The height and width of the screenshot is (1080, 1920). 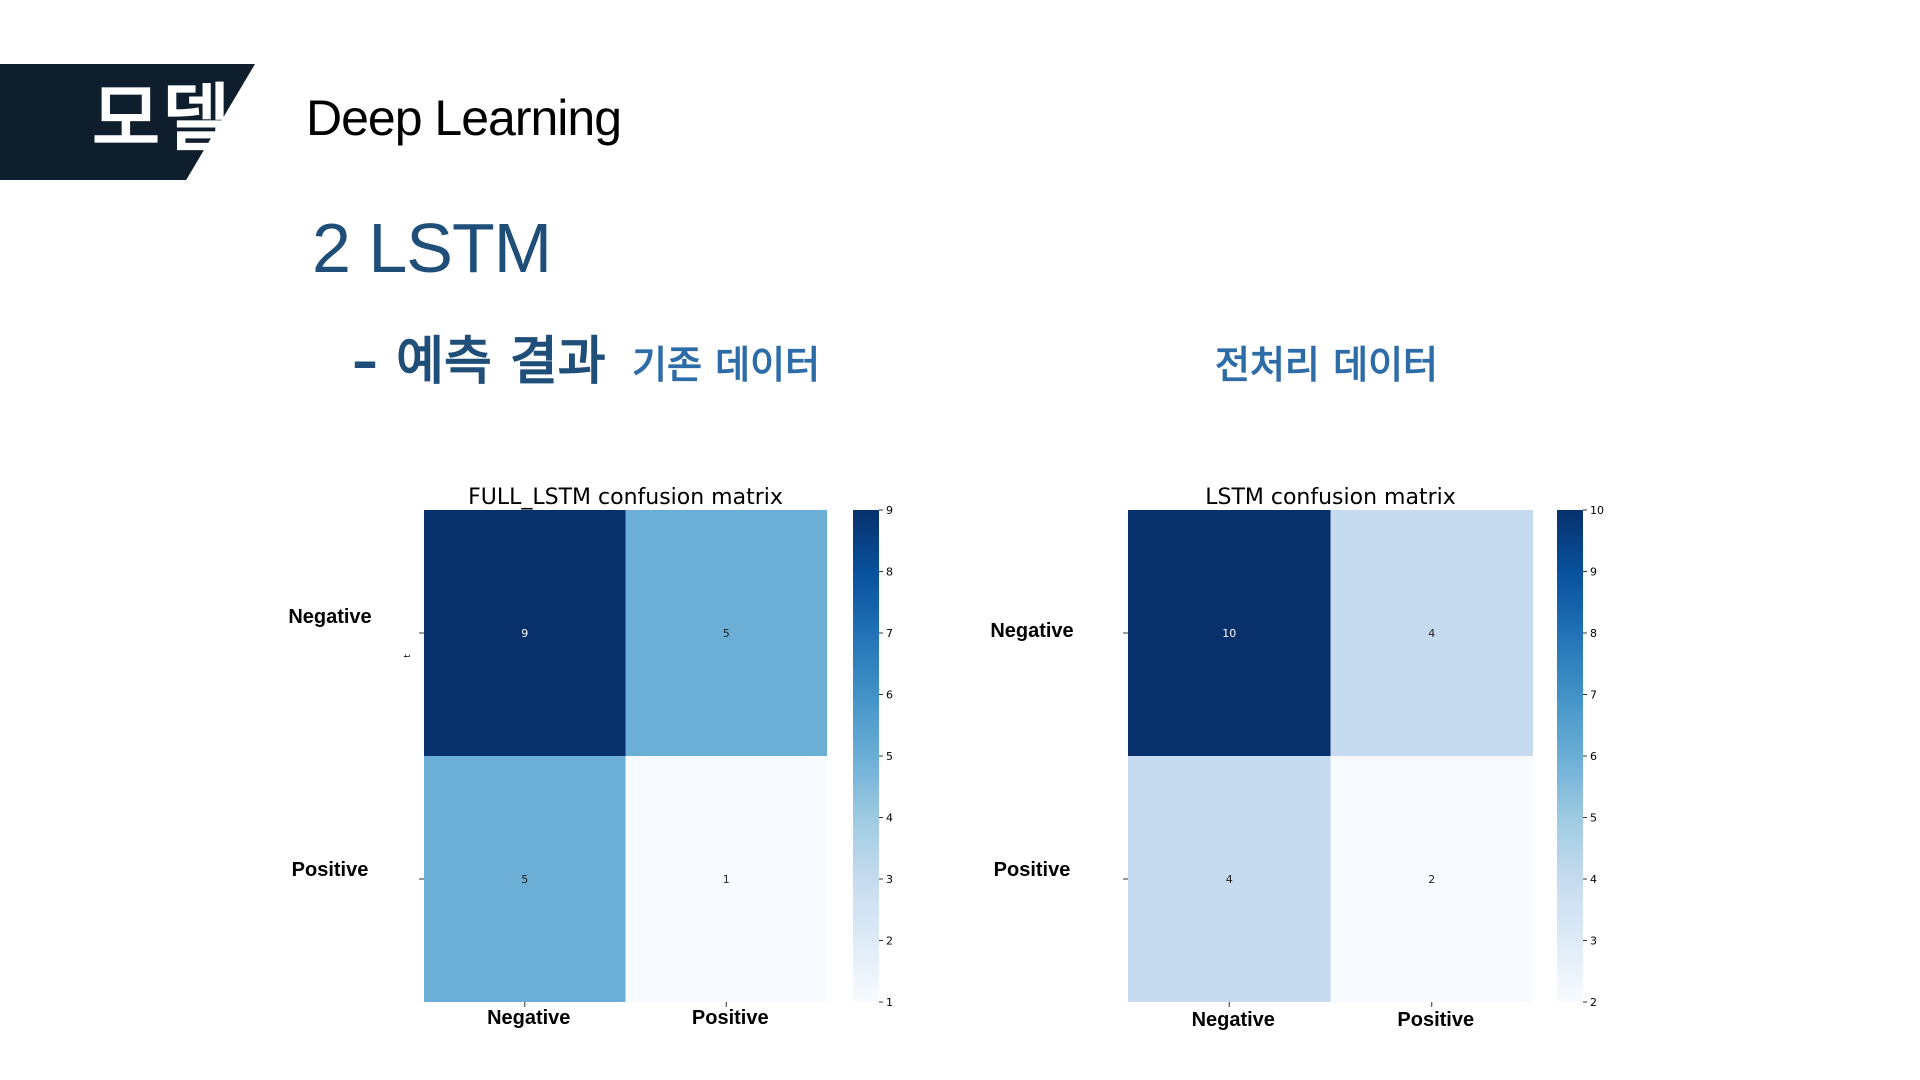 I want to click on cm2-ytick-label: Positive, so click(x=1032, y=870).